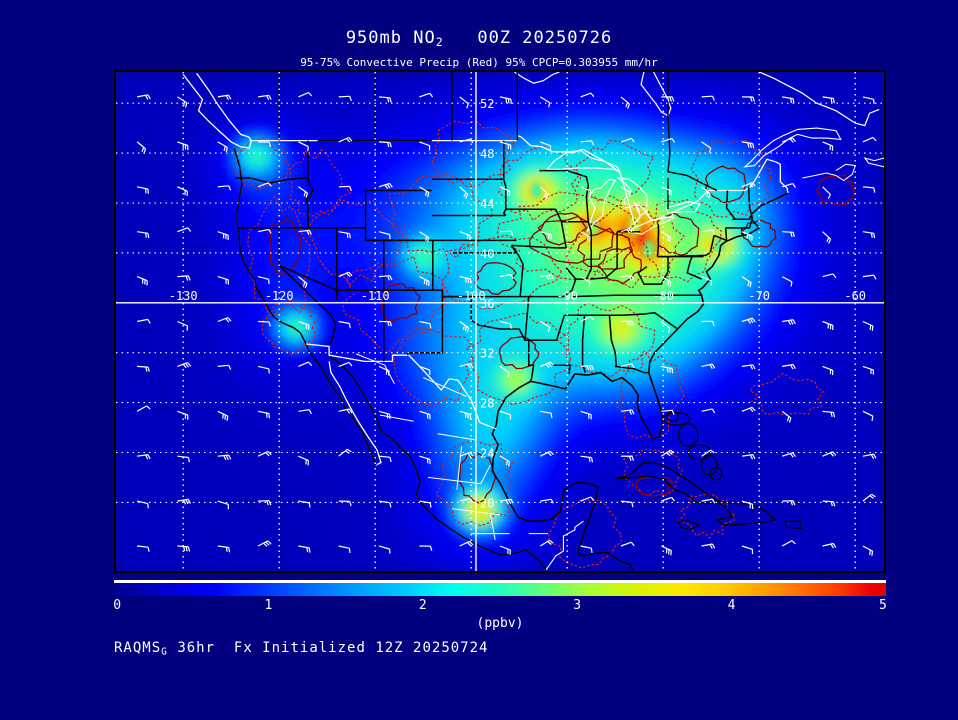 Image resolution: width=958 pixels, height=720 pixels. I want to click on lon-label: -100, so click(471, 296).